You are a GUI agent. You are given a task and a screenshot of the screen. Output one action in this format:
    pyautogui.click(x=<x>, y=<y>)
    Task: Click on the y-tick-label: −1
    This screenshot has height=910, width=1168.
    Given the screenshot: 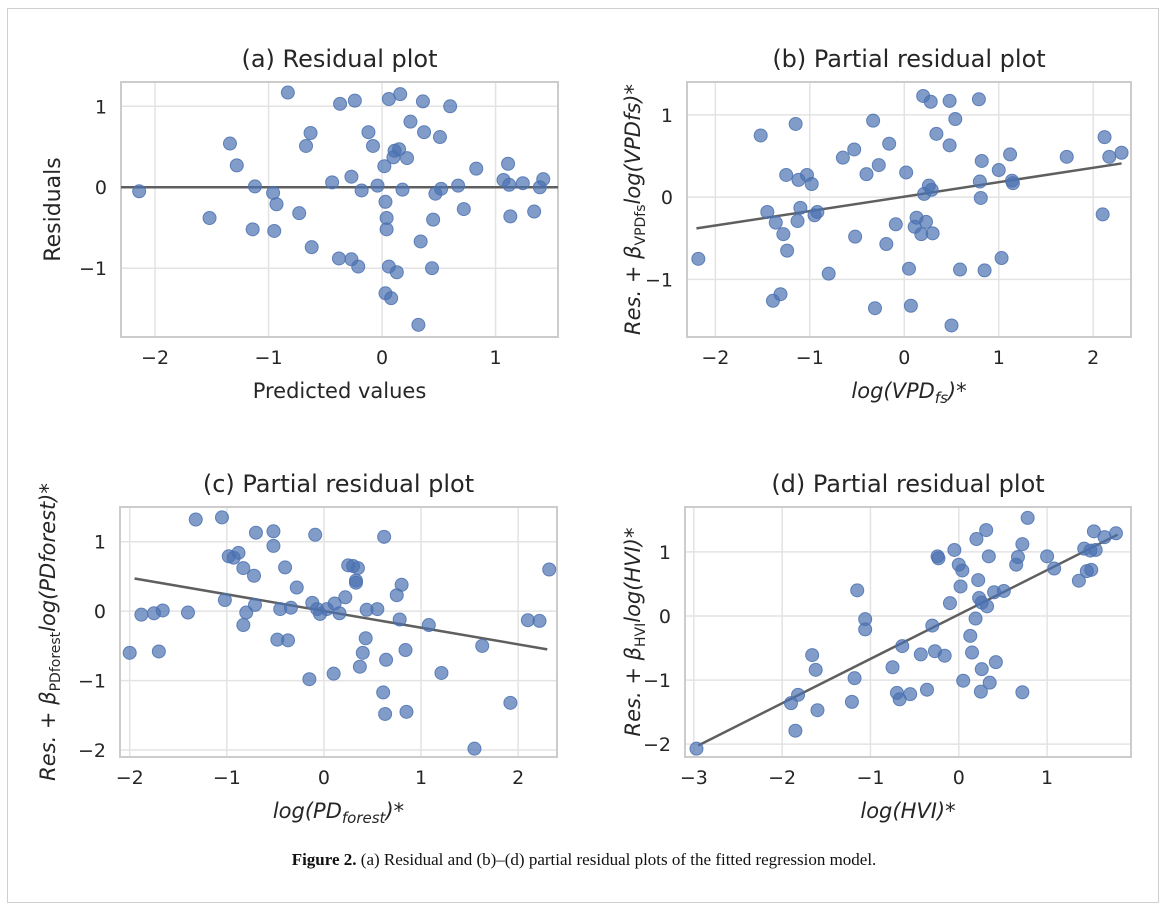 What is the action you would take?
    pyautogui.click(x=93, y=269)
    